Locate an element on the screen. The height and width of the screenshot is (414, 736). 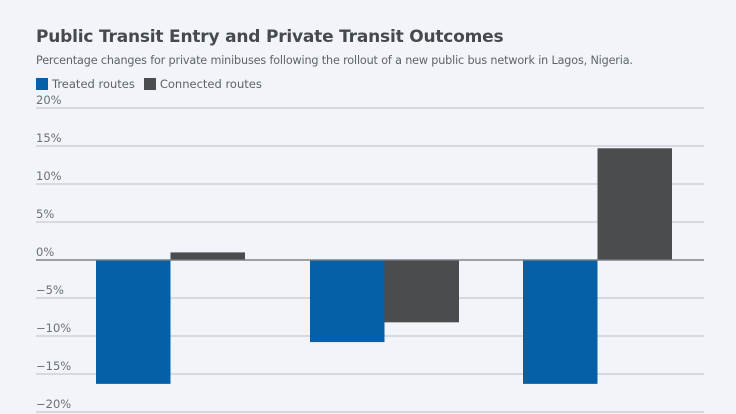
y-tick-label: −15% is located at coordinates (53, 366).